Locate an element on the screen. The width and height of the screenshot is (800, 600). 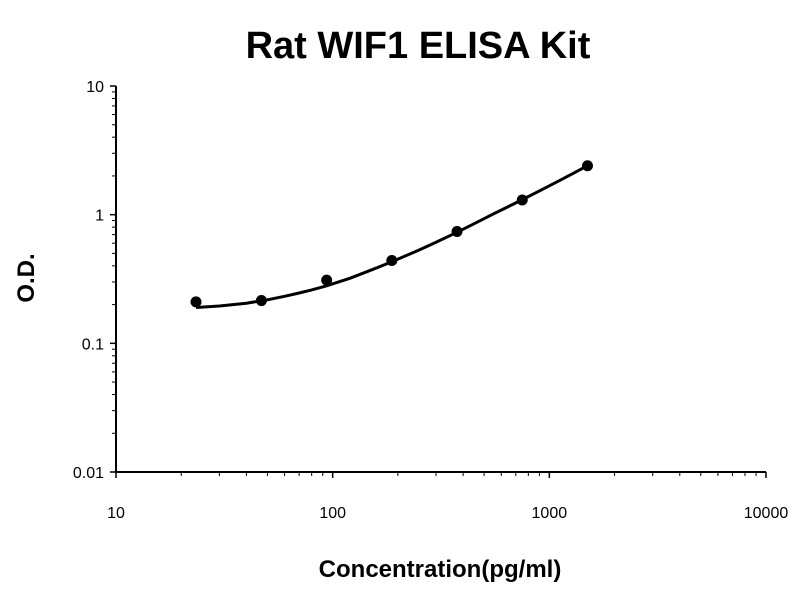
y-tick-label: 1 is located at coordinates (99, 216).